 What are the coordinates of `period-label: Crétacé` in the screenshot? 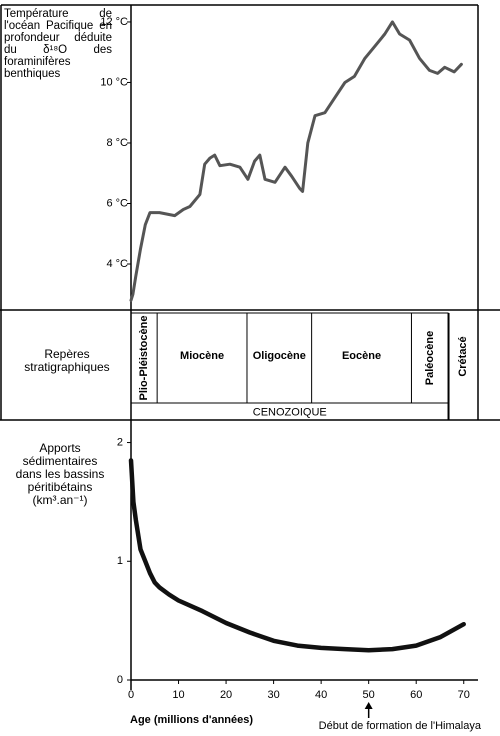 It's located at (463, 356).